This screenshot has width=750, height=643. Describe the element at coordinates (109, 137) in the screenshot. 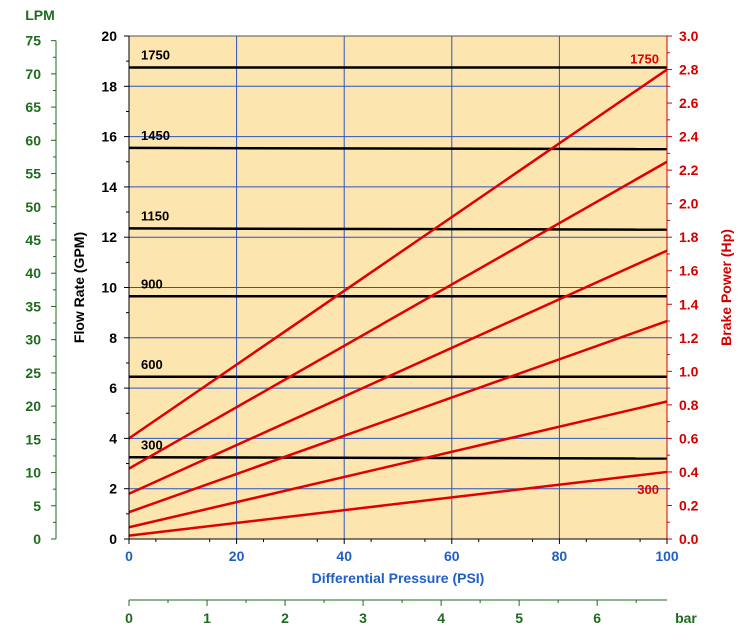

I see `y-tick-label: 16` at that location.